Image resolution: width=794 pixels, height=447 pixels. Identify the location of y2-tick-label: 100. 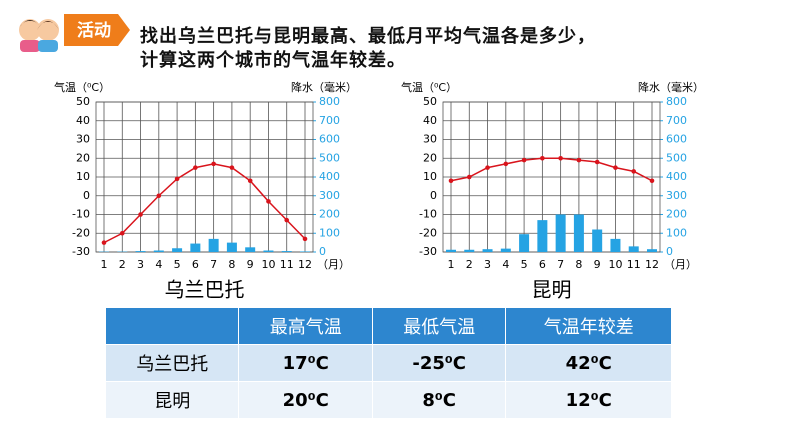
(676, 232).